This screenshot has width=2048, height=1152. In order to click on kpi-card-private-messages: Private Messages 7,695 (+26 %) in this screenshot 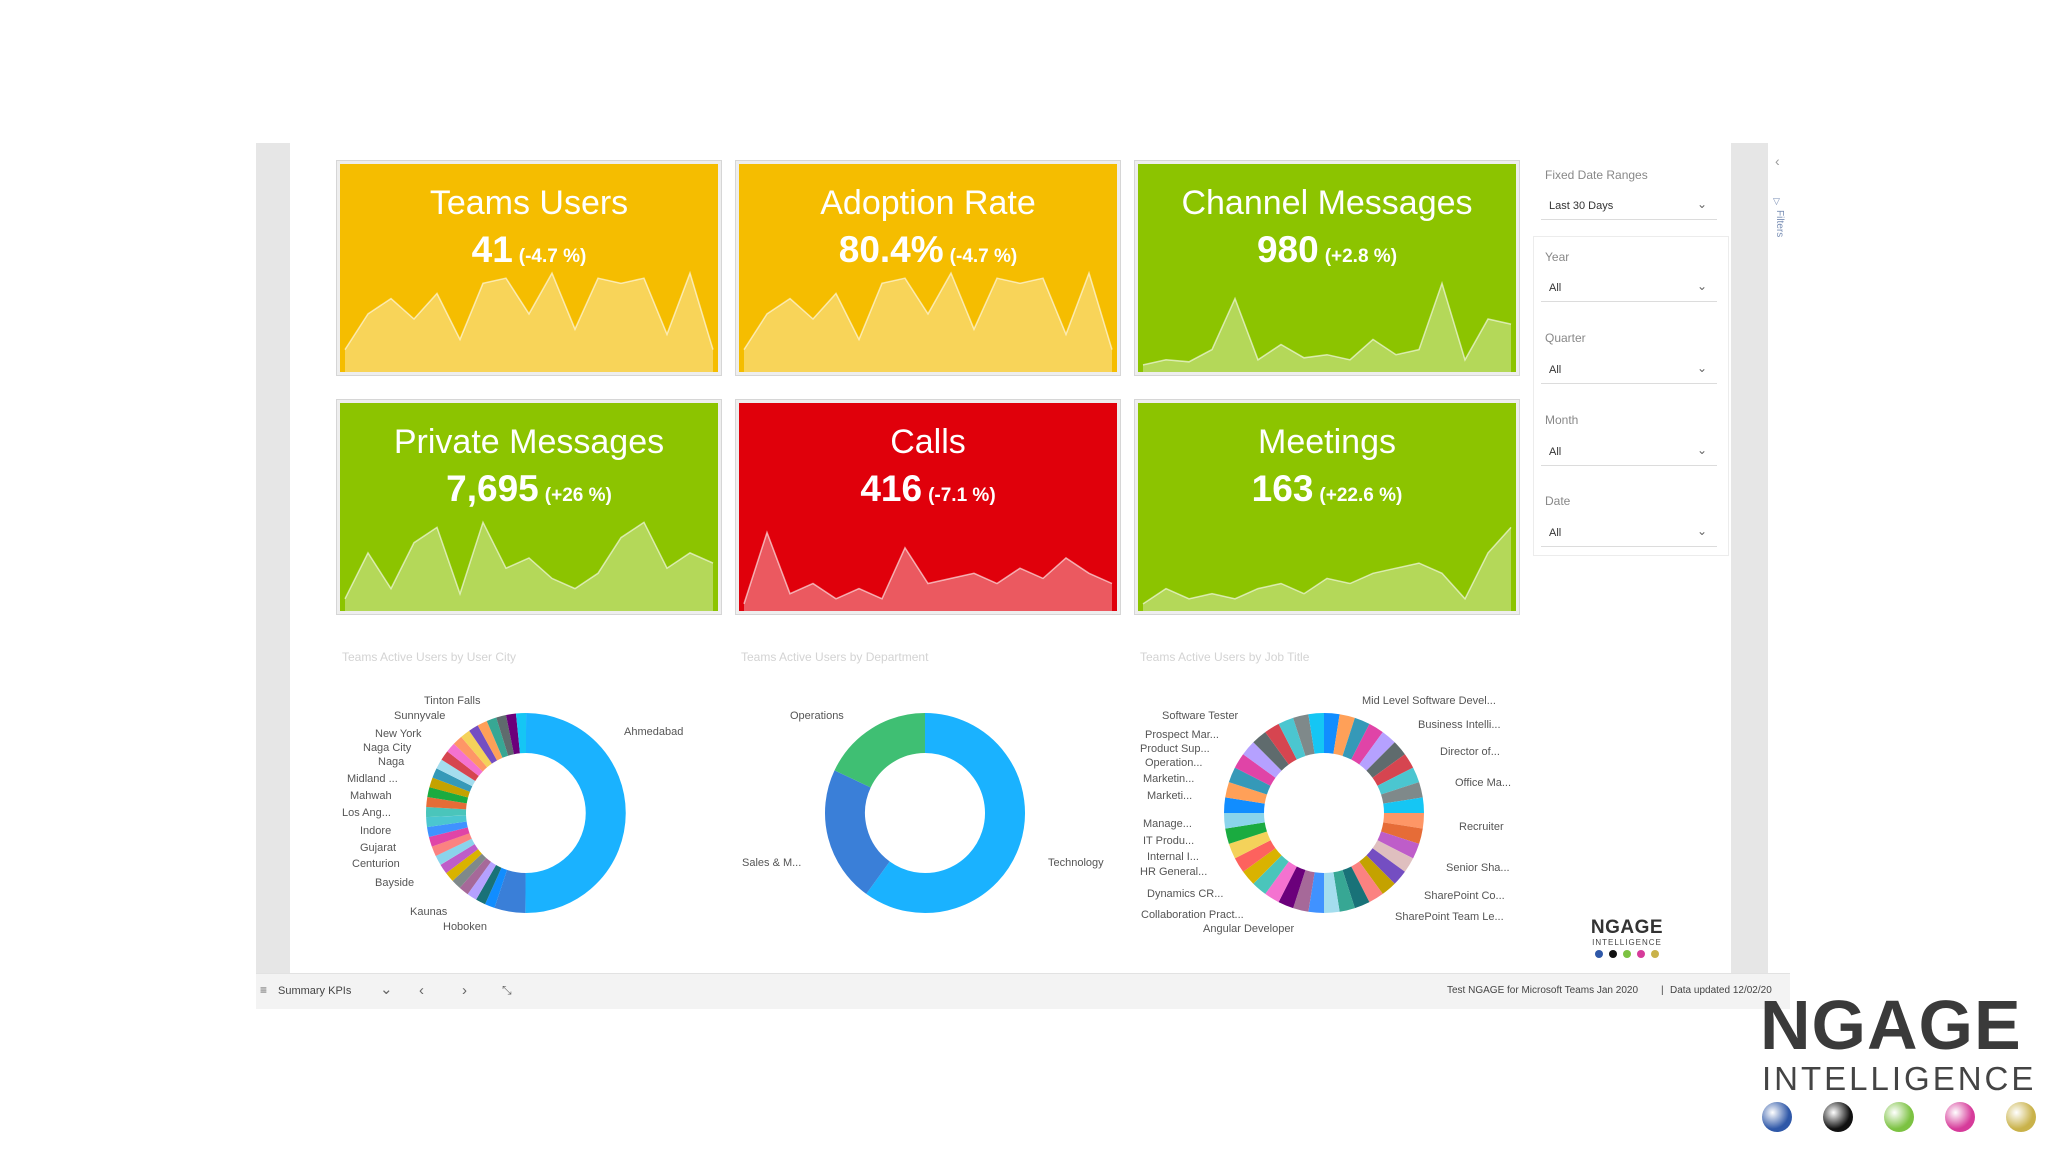, I will do `click(529, 507)`.